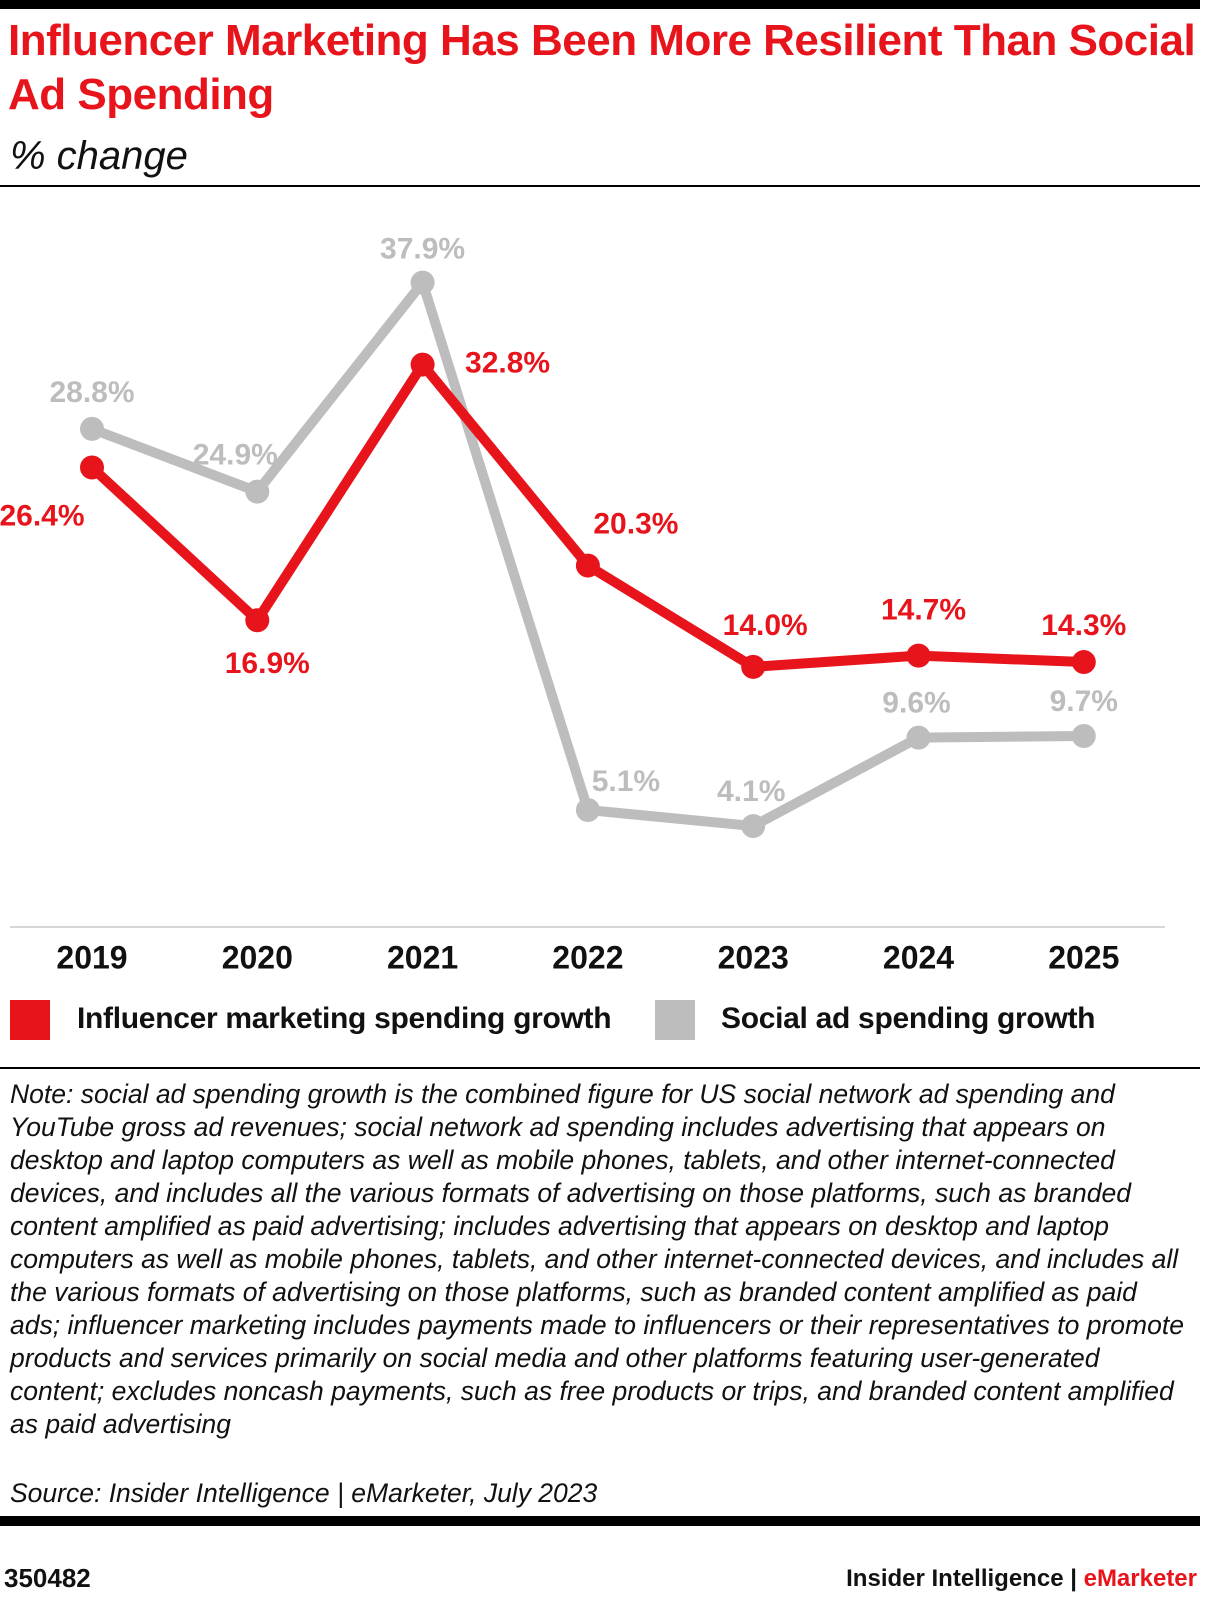  Describe the element at coordinates (47, 1578) in the screenshot. I see `chart-id: 350482` at that location.